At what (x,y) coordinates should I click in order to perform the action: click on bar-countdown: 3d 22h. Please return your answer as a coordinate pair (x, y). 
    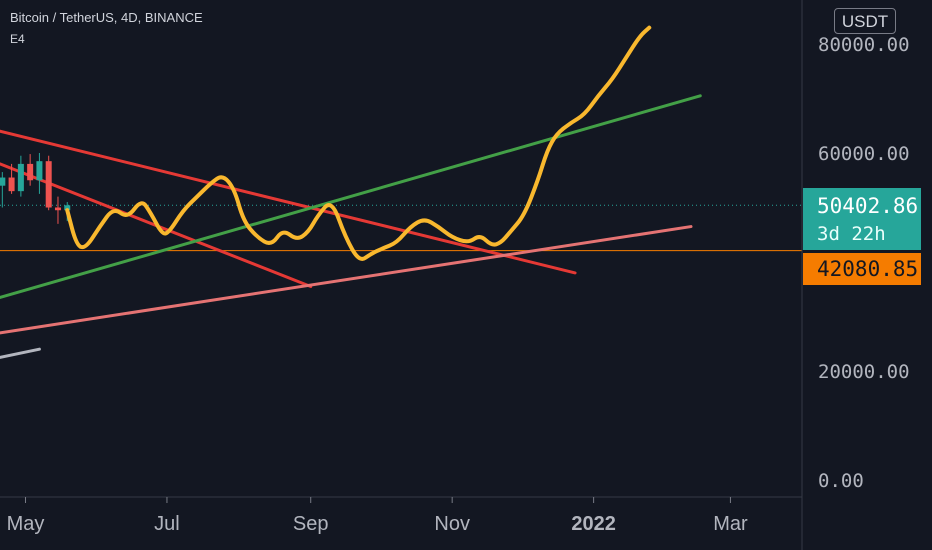
    Looking at the image, I should click on (851, 234).